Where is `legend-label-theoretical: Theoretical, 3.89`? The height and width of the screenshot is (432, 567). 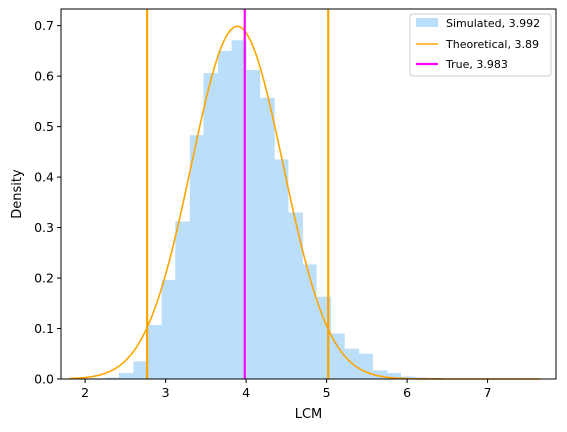 legend-label-theoretical: Theoretical, 3.89 is located at coordinates (492, 44).